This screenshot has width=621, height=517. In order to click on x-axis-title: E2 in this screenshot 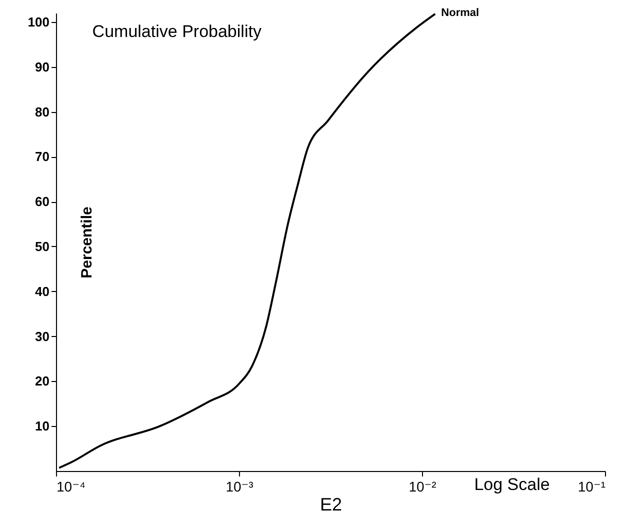, I will do `click(331, 504)`.